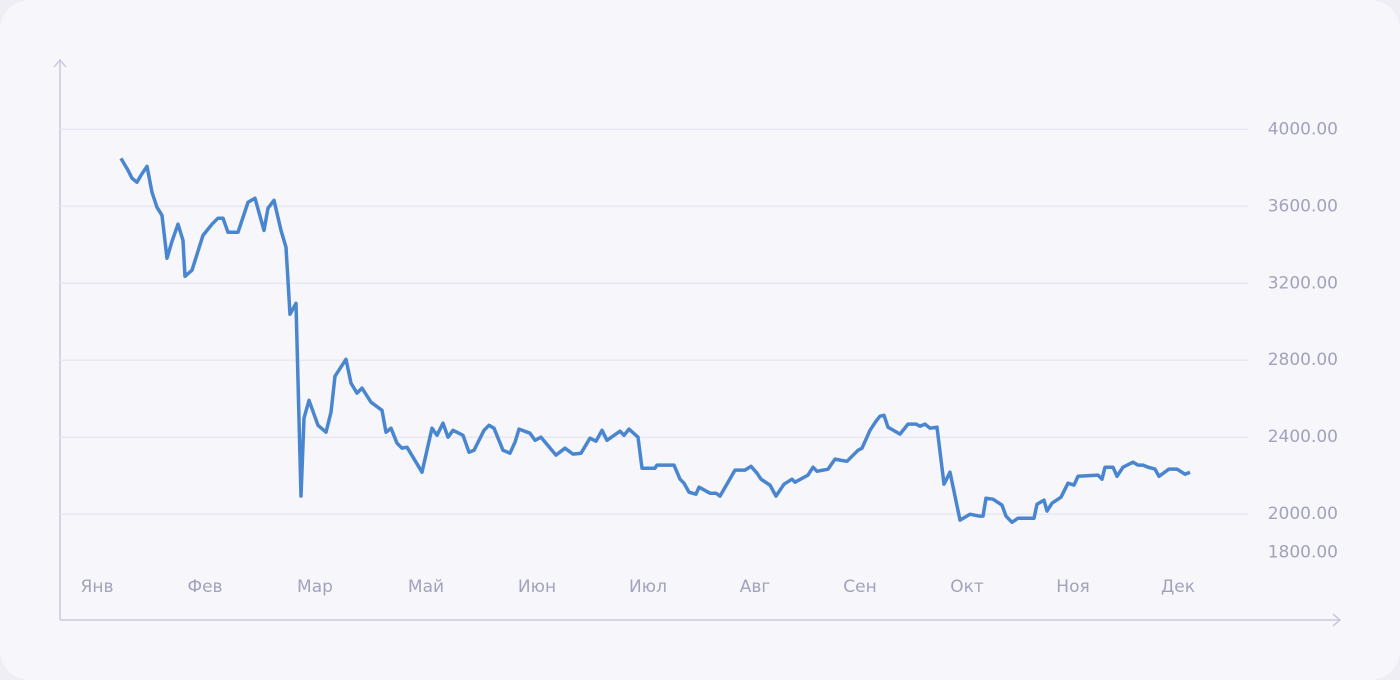 This screenshot has width=1400, height=680. I want to click on x-tick-label: Фев, so click(204, 587).